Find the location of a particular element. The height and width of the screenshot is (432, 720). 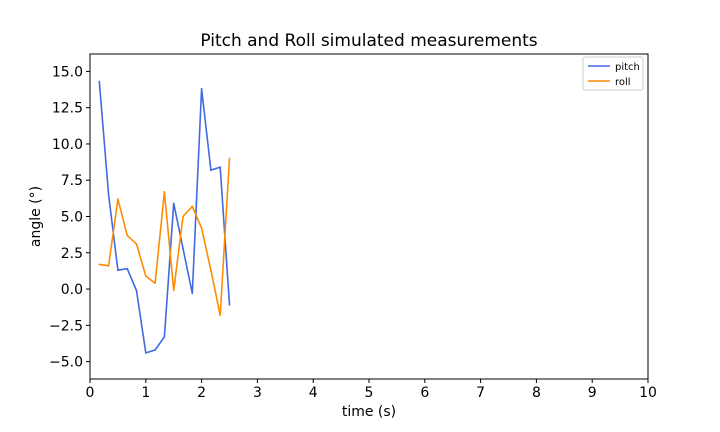

x-tick-label: 8 is located at coordinates (536, 393).